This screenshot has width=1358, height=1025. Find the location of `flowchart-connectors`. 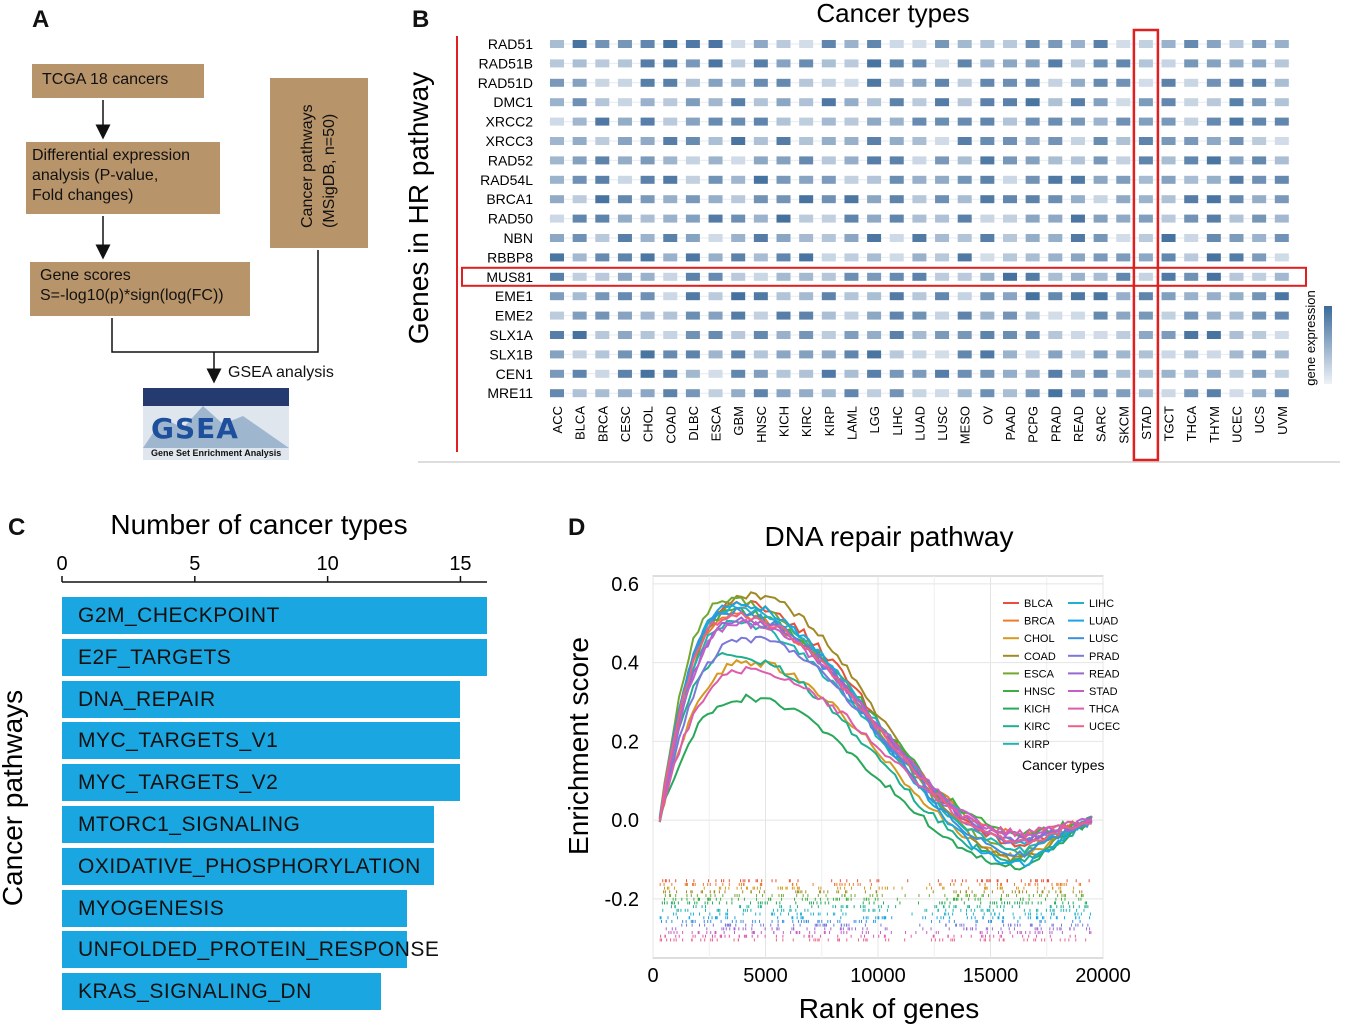

flowchart-connectors is located at coordinates (207, 242).